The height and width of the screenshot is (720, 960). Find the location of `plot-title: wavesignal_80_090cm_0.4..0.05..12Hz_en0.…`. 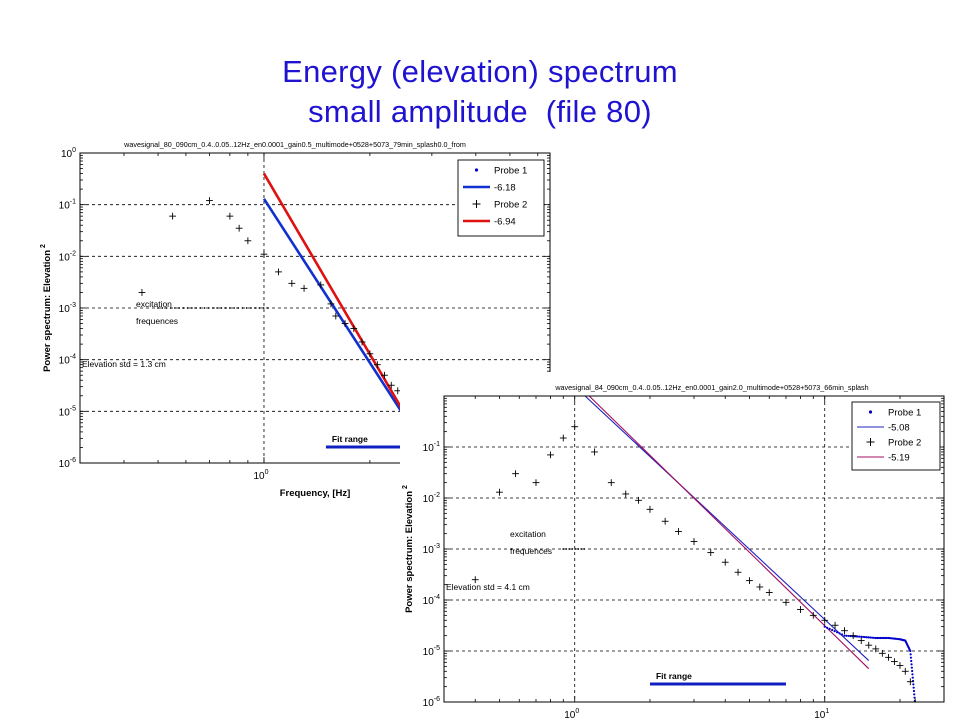

plot-title: wavesignal_80_090cm_0.4..0.05..12Hz_en0.… is located at coordinates (294, 144).